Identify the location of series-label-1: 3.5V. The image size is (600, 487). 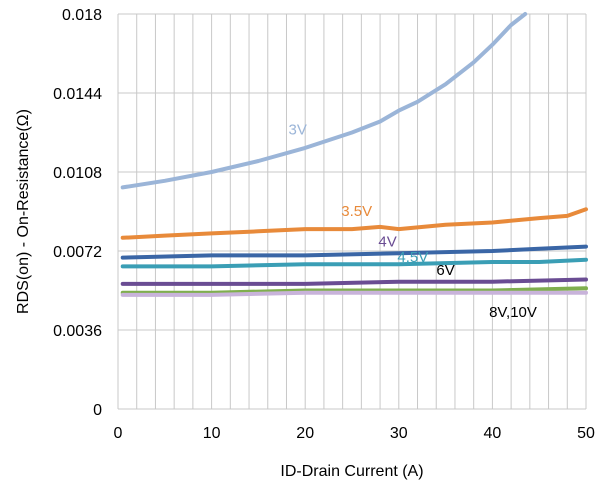
(356, 211).